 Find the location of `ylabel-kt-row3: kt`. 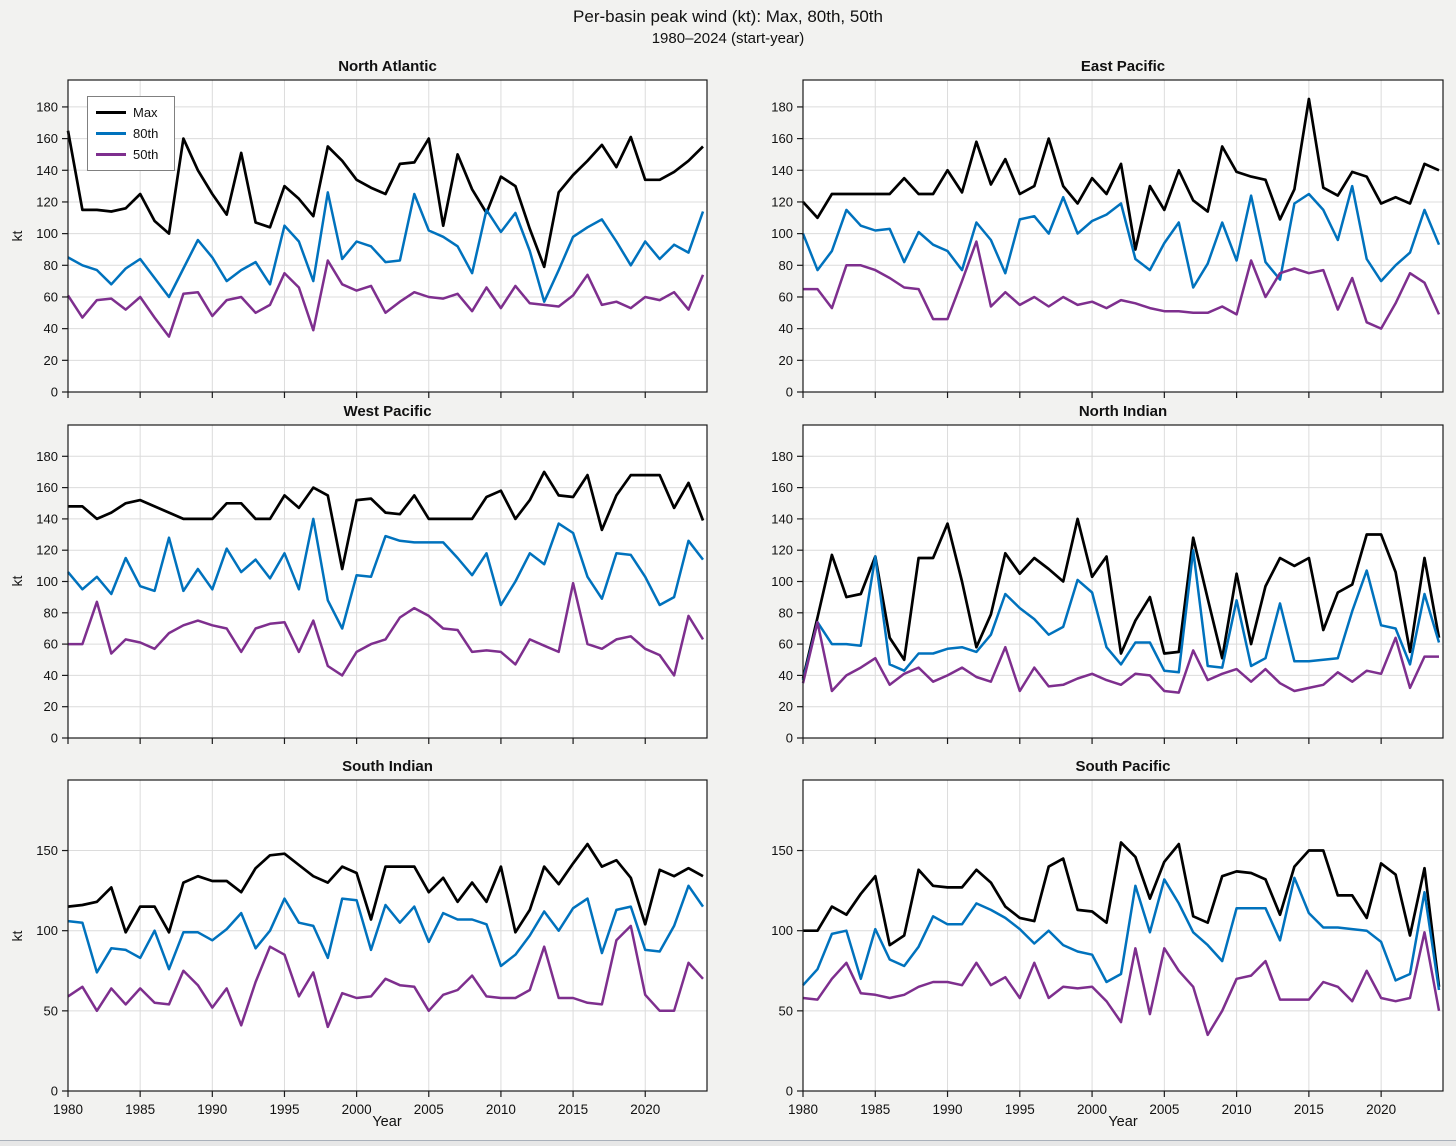

ylabel-kt-row3: kt is located at coordinates (17, 936).